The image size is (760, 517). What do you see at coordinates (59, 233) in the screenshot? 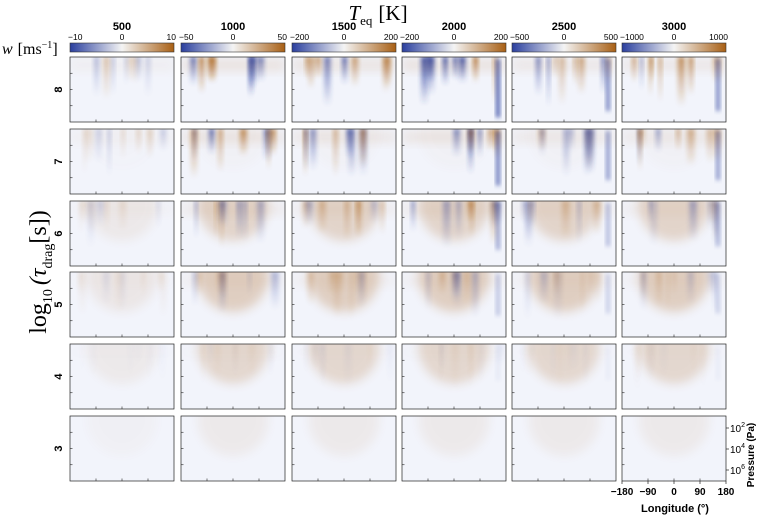
I see `row-label-6: 6` at bounding box center [59, 233].